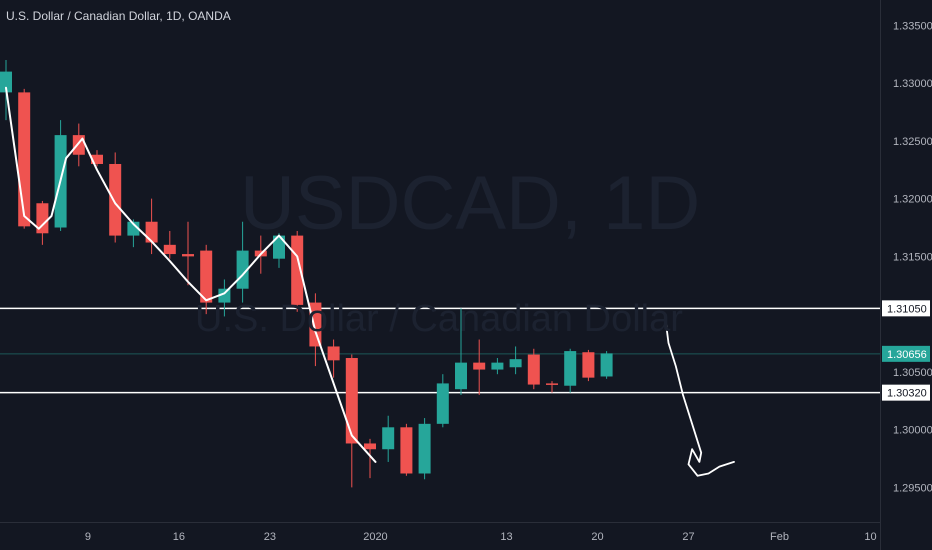  Describe the element at coordinates (270, 537) in the screenshot. I see `time-tick-label: 23` at that location.